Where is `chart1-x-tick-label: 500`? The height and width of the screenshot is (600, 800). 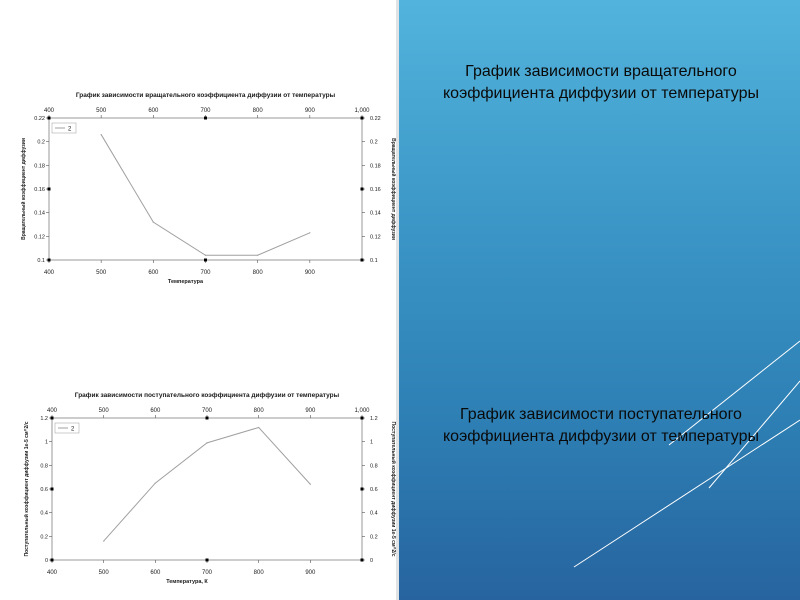
chart1-x-tick-label: 500 is located at coordinates (101, 273).